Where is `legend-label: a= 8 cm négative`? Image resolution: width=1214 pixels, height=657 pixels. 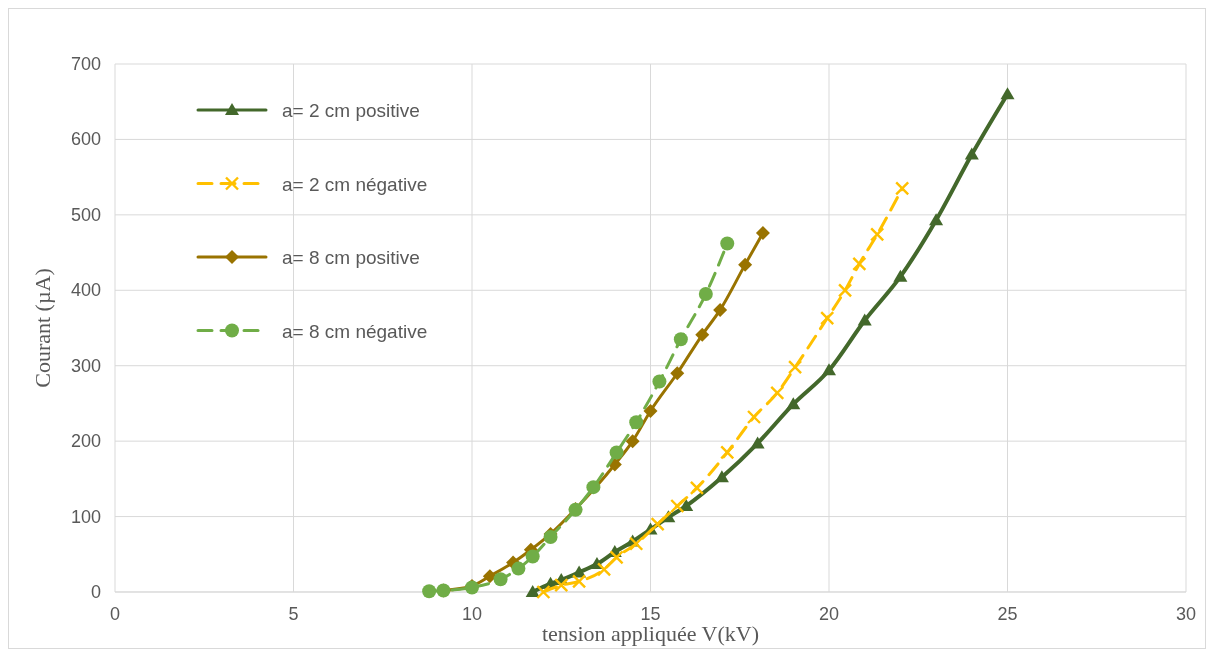 legend-label: a= 8 cm négative is located at coordinates (355, 331).